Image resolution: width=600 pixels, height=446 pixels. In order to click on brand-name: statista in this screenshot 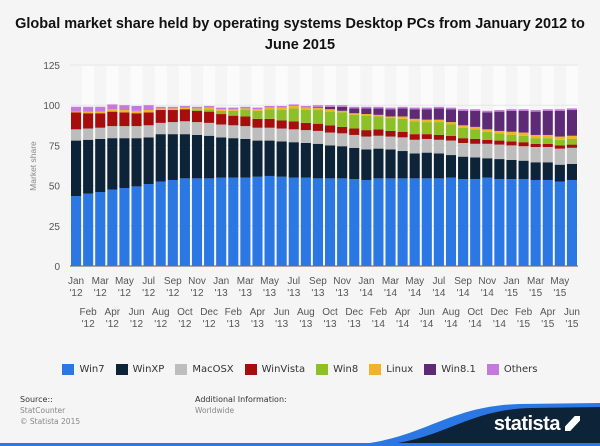, I will do `click(527, 424)`.